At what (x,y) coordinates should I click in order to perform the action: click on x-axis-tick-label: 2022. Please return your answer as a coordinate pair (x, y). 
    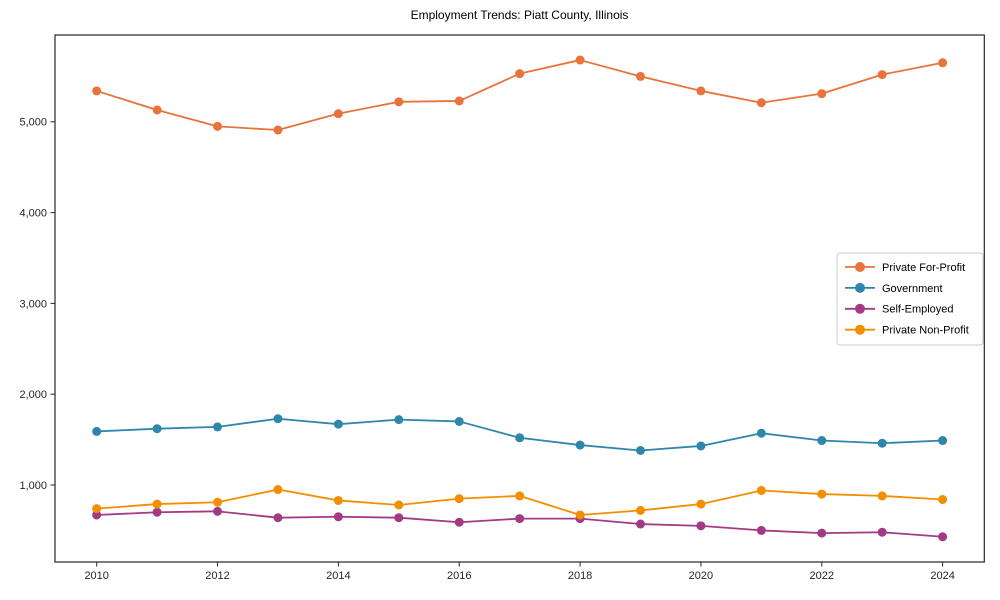
    Looking at the image, I should click on (822, 576).